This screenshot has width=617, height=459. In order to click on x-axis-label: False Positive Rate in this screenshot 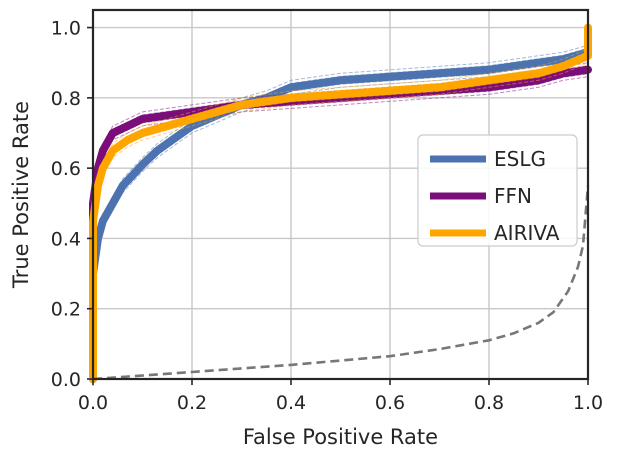, I will do `click(340, 437)`.